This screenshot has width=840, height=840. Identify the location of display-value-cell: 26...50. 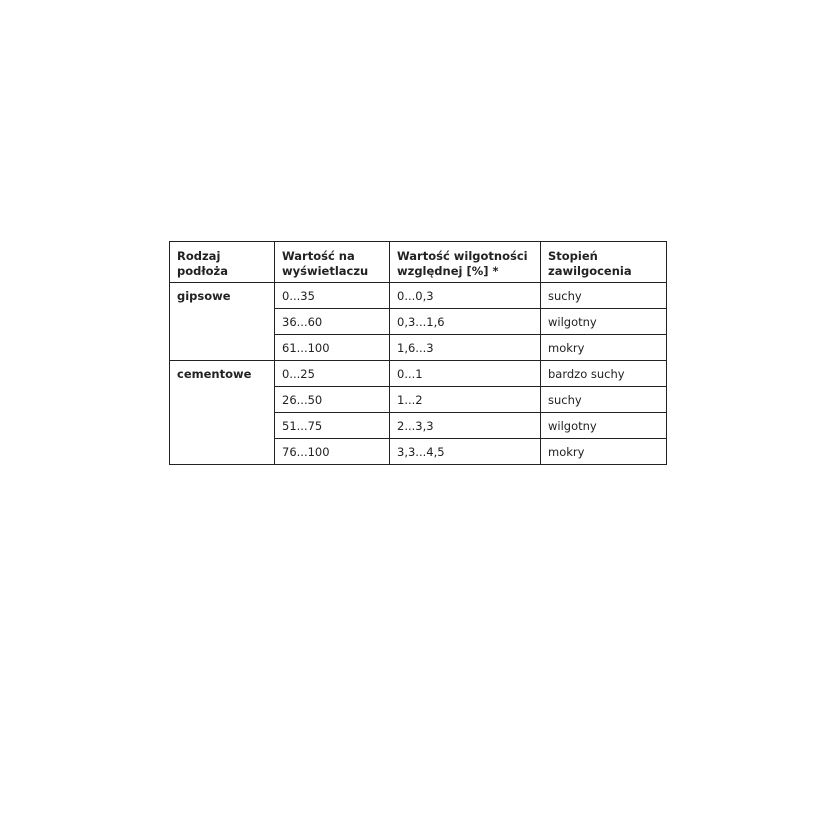
(332, 399).